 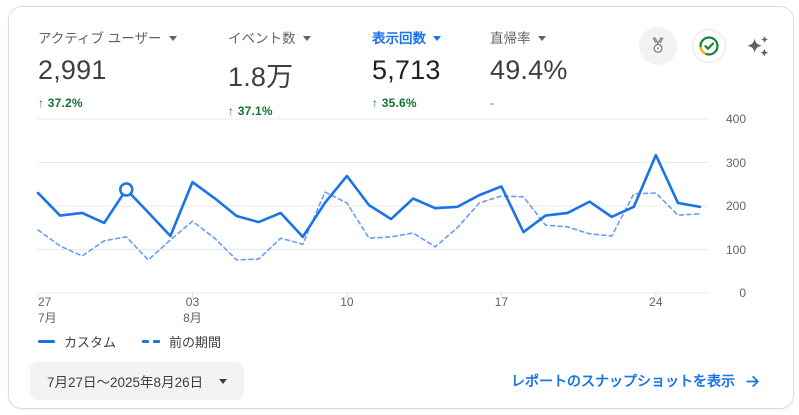 I want to click on legend-item-previous: 前の期間, so click(x=181, y=341).